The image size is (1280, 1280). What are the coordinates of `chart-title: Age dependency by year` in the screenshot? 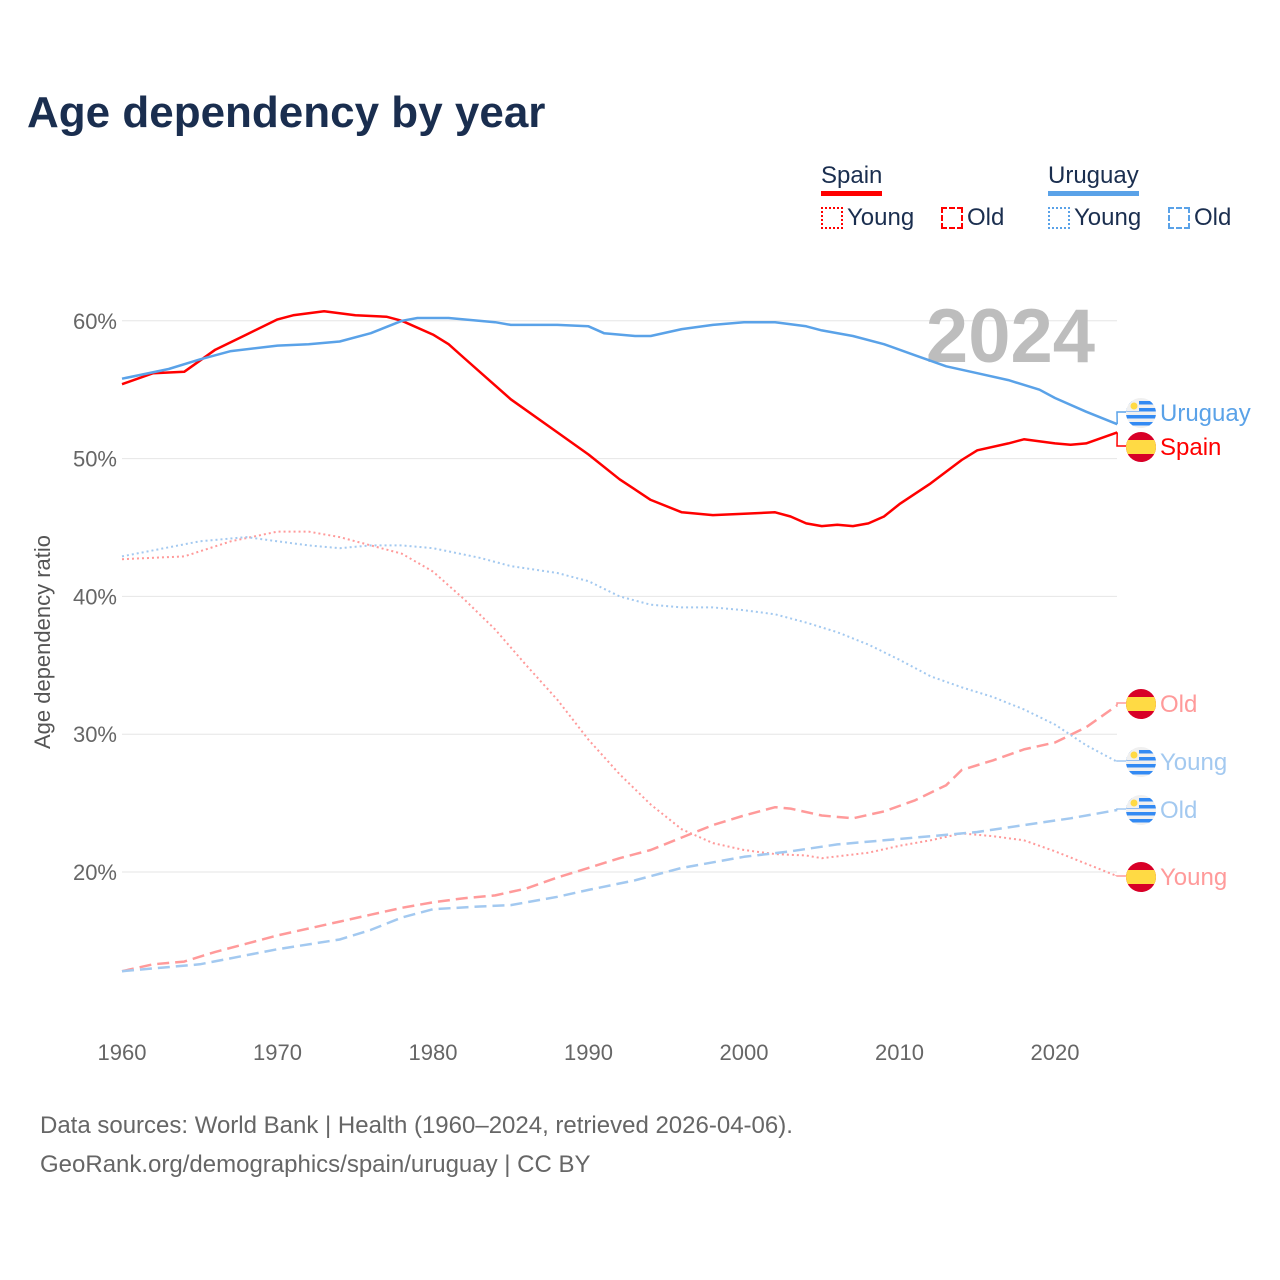 It's located at (286, 112).